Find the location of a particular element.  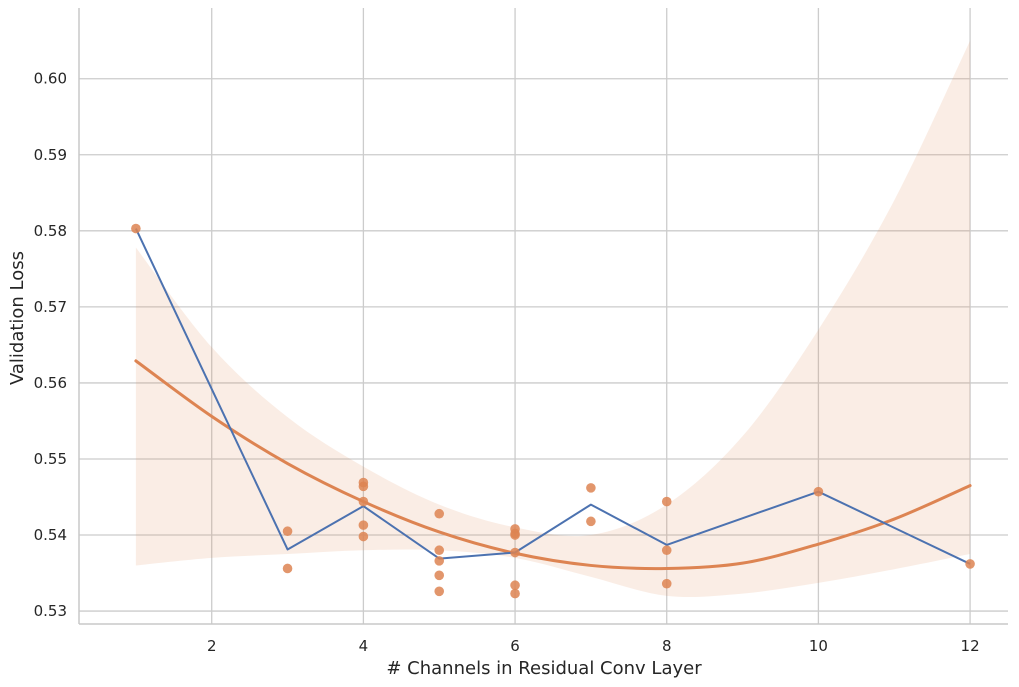

x-tick-label: 10 is located at coordinates (818, 646).